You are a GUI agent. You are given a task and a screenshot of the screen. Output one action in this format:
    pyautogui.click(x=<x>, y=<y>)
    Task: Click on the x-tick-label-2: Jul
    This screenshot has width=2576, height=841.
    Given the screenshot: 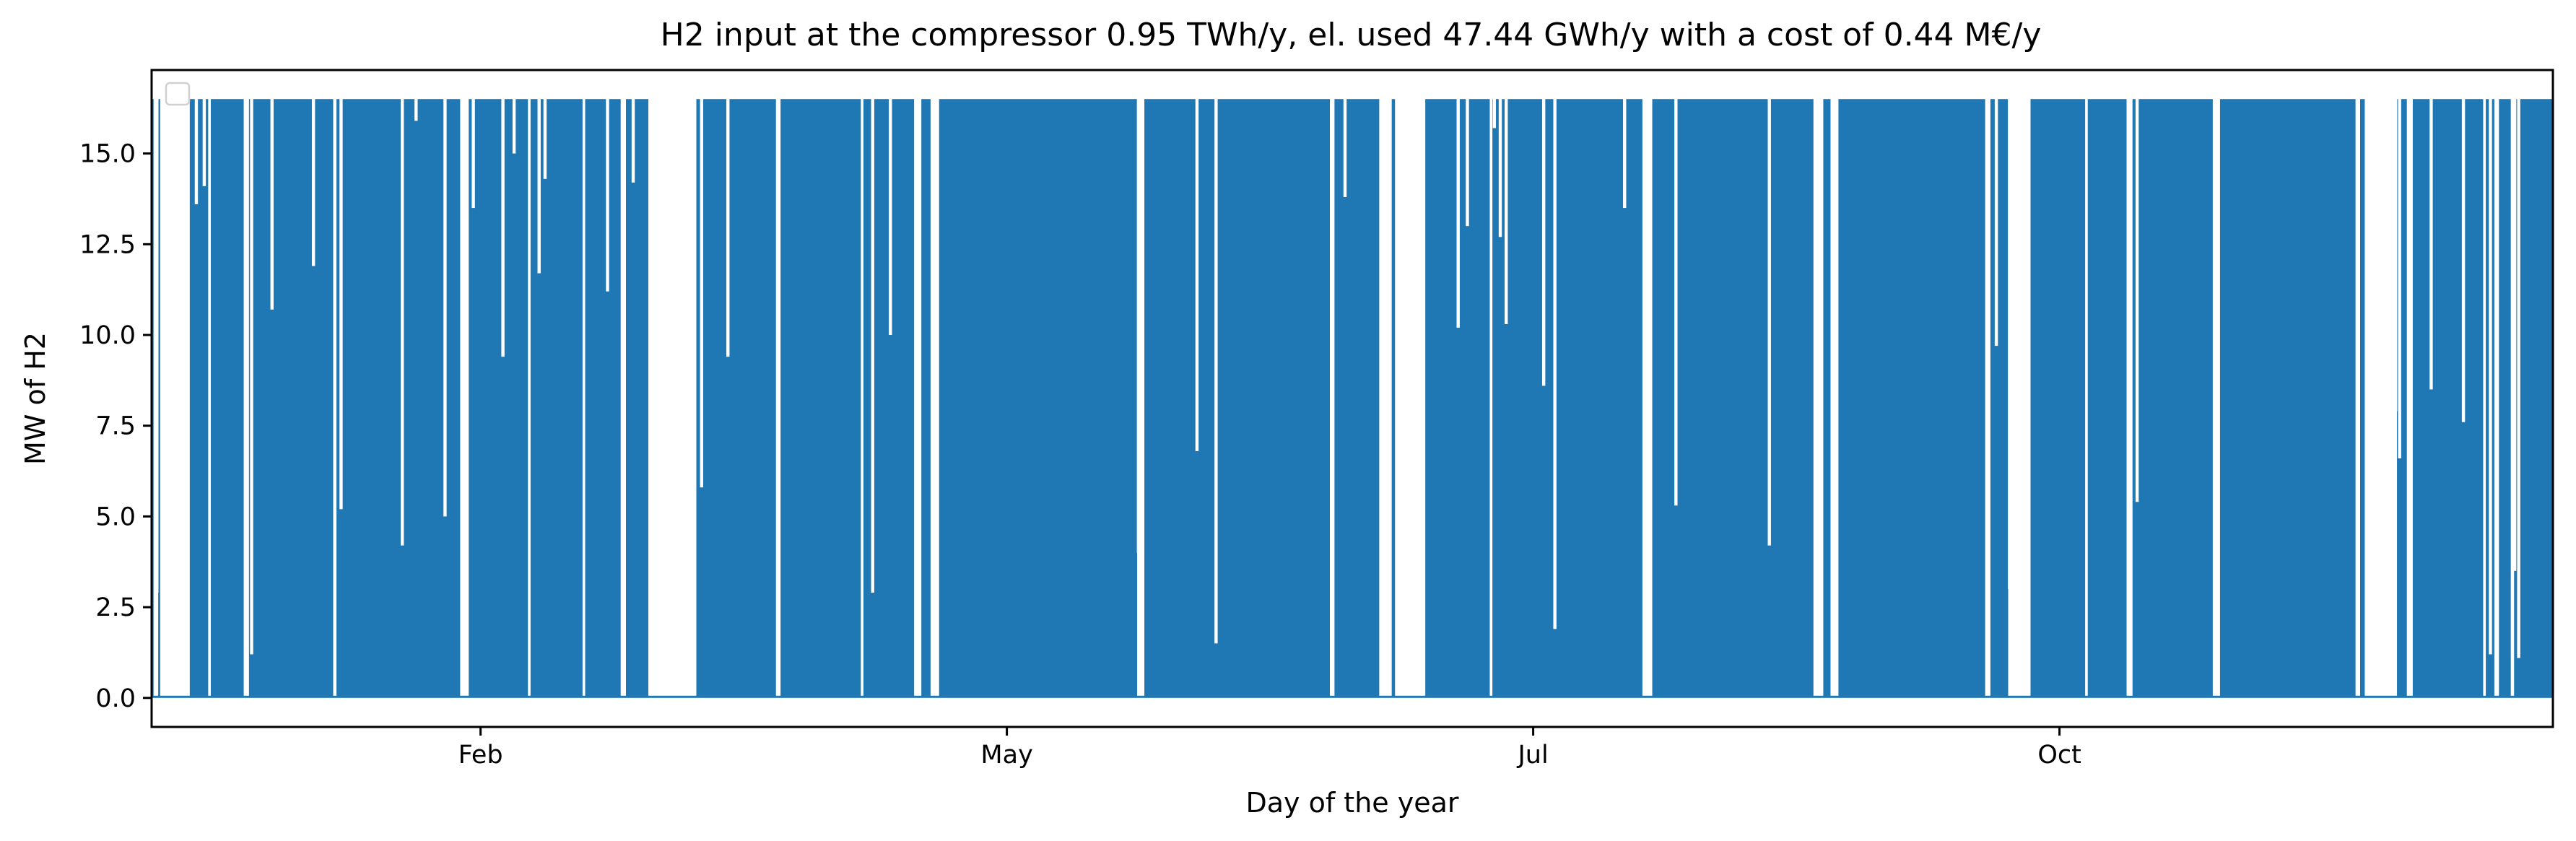 What is the action you would take?
    pyautogui.click(x=1532, y=755)
    